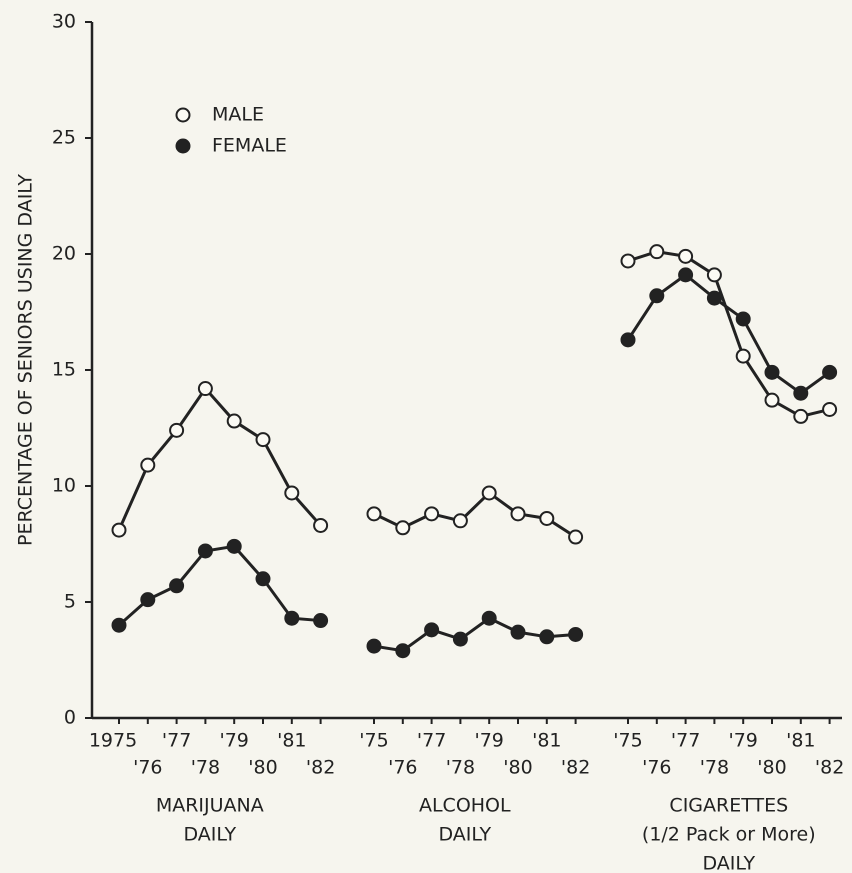  What do you see at coordinates (219, 458) in the screenshot?
I see `series-line` at bounding box center [219, 458].